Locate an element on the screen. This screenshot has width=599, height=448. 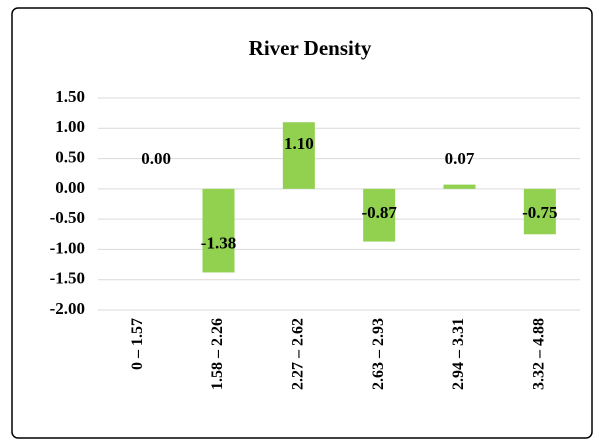
y-tick-label: 1.00 is located at coordinates (70, 126).